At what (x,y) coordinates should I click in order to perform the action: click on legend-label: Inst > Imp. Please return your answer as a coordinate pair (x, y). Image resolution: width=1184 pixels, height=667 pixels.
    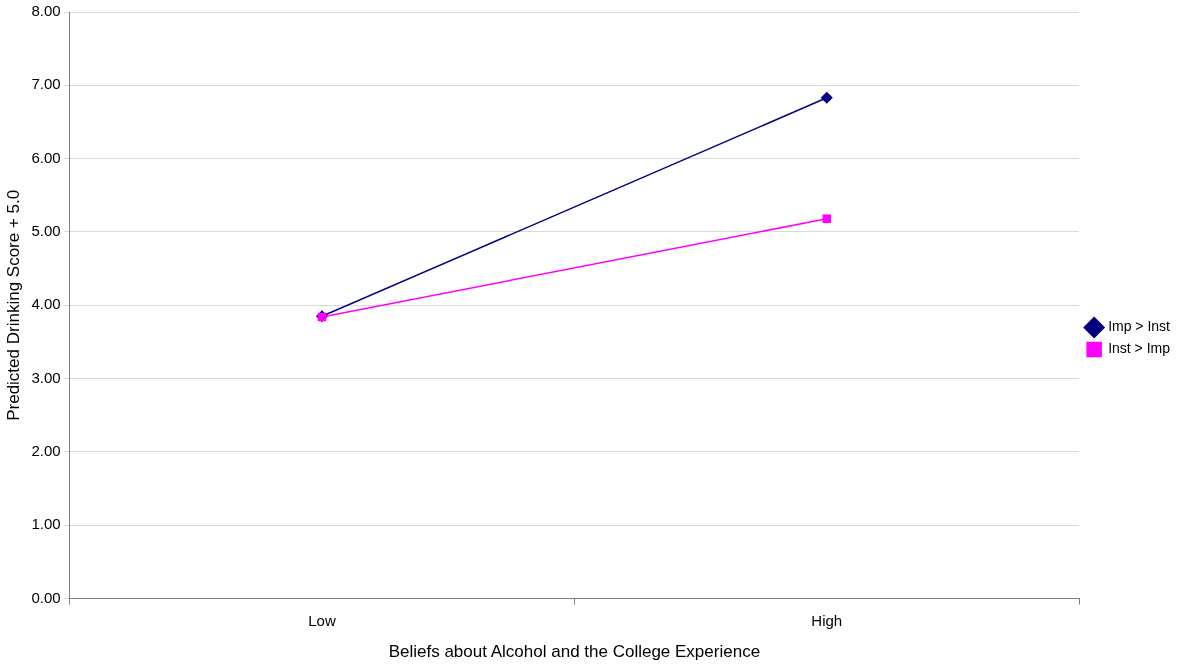
    Looking at the image, I should click on (1139, 348).